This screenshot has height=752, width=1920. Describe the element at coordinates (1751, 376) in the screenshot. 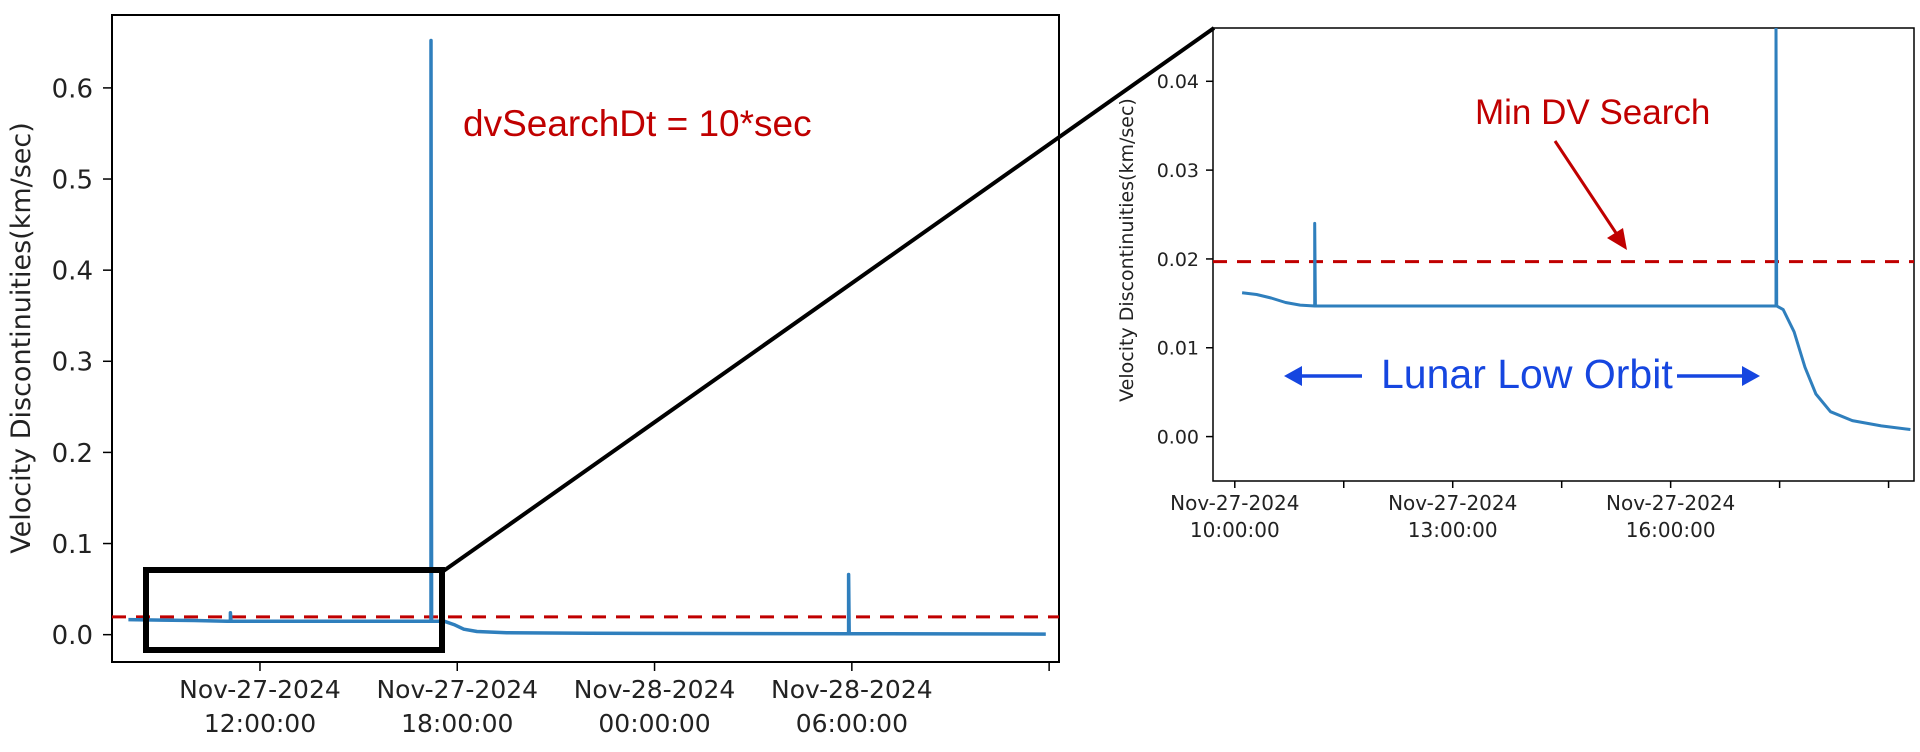

I see `right-arrow-icon` at that location.